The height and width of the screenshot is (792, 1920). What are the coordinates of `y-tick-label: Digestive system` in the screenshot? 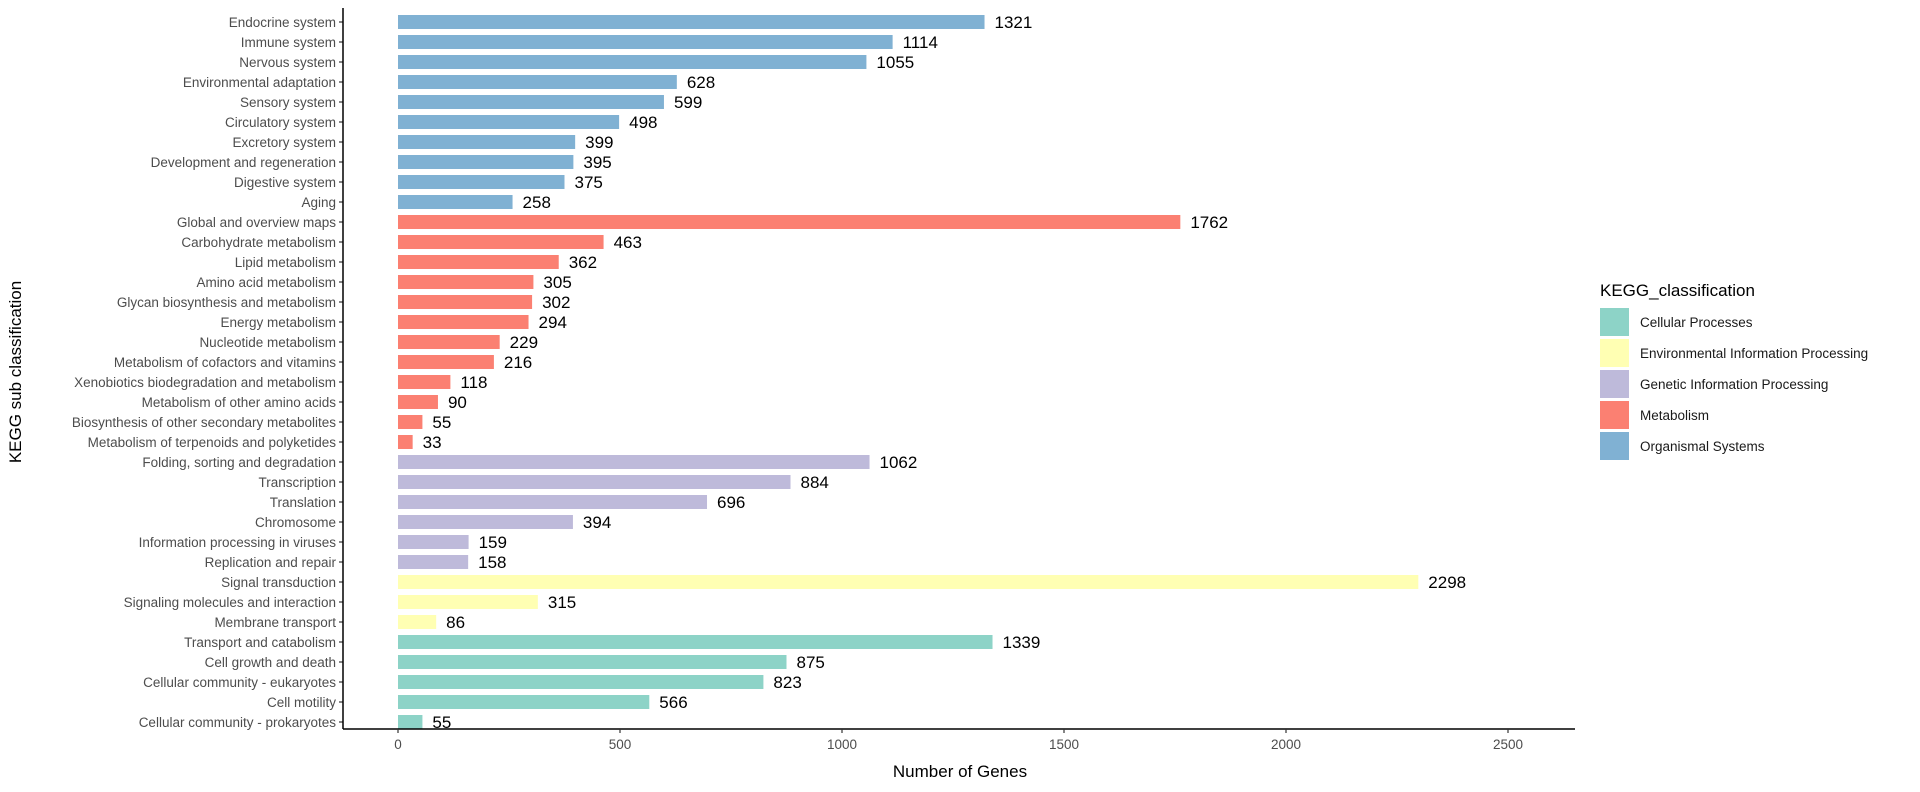 It's located at (285, 182).